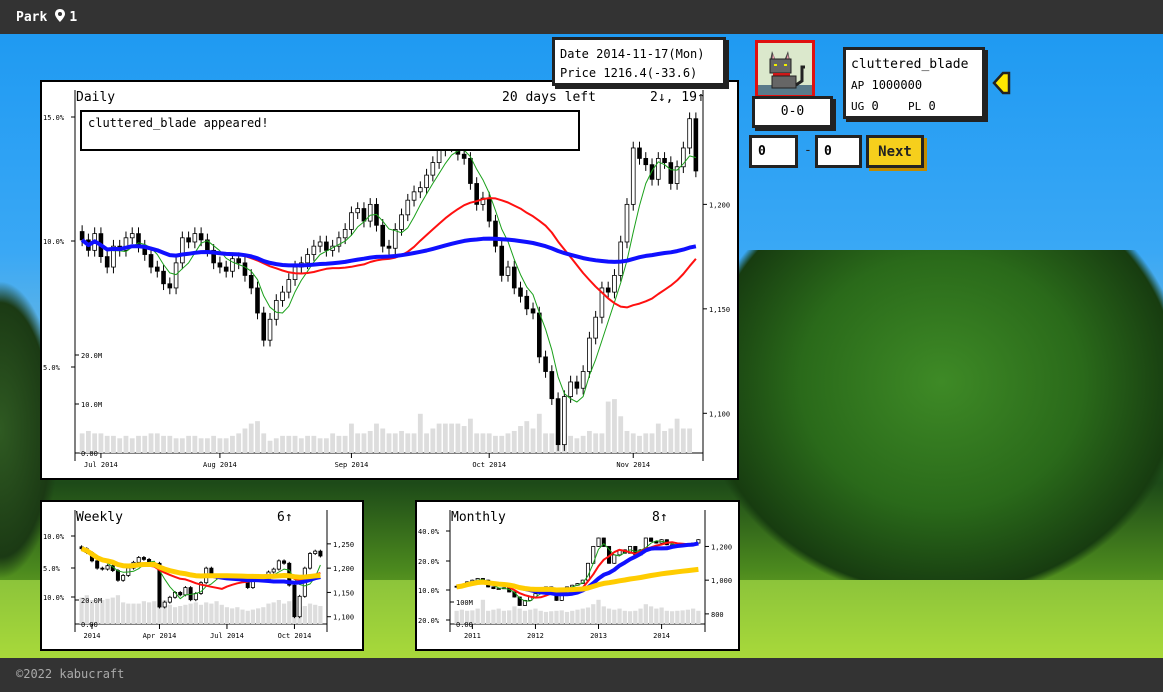  What do you see at coordinates (478, 517) in the screenshot?
I see `monthly-title: Monthly` at bounding box center [478, 517].